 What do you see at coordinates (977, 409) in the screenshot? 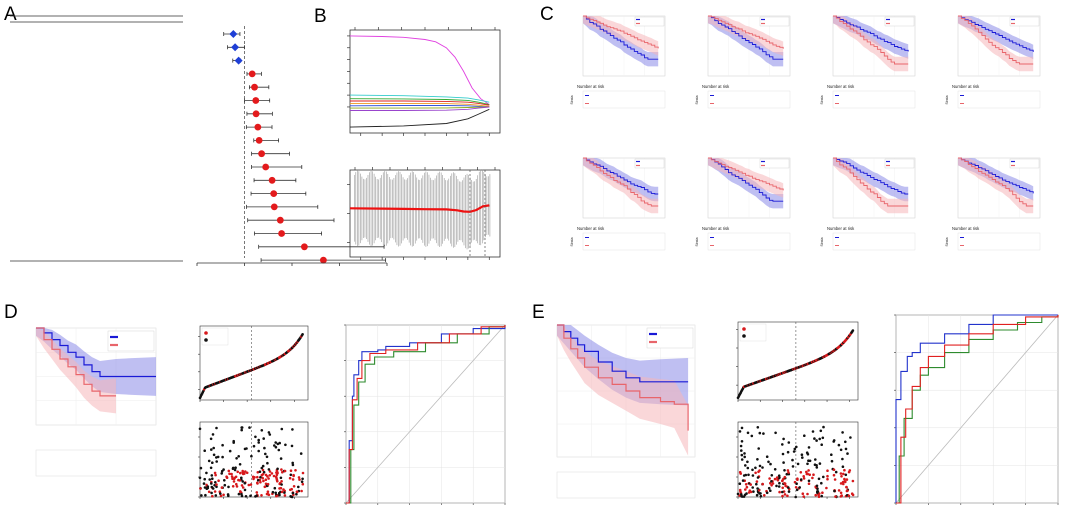
I see `roc-curve-5-year` at bounding box center [977, 409].